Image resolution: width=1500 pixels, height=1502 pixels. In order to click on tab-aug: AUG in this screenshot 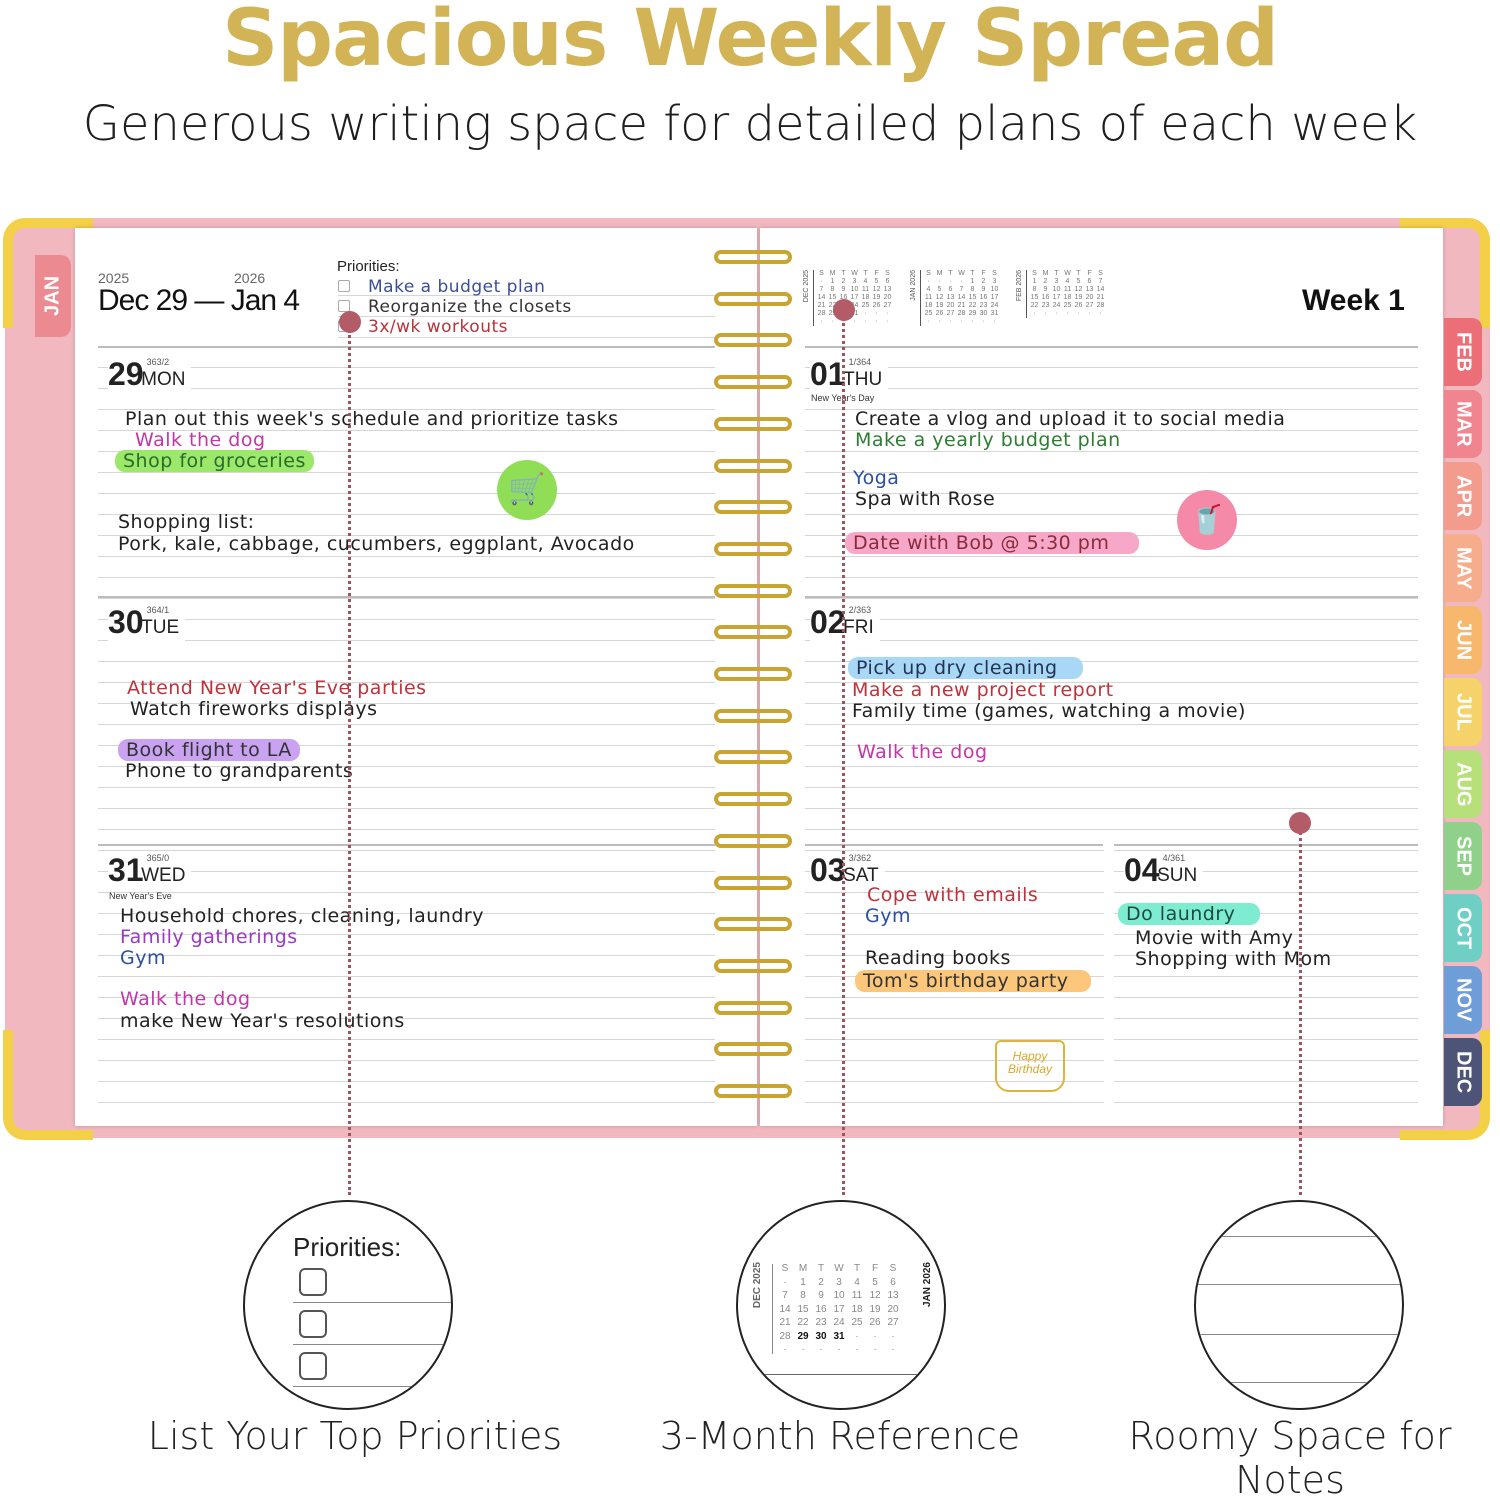, I will do `click(1463, 784)`.